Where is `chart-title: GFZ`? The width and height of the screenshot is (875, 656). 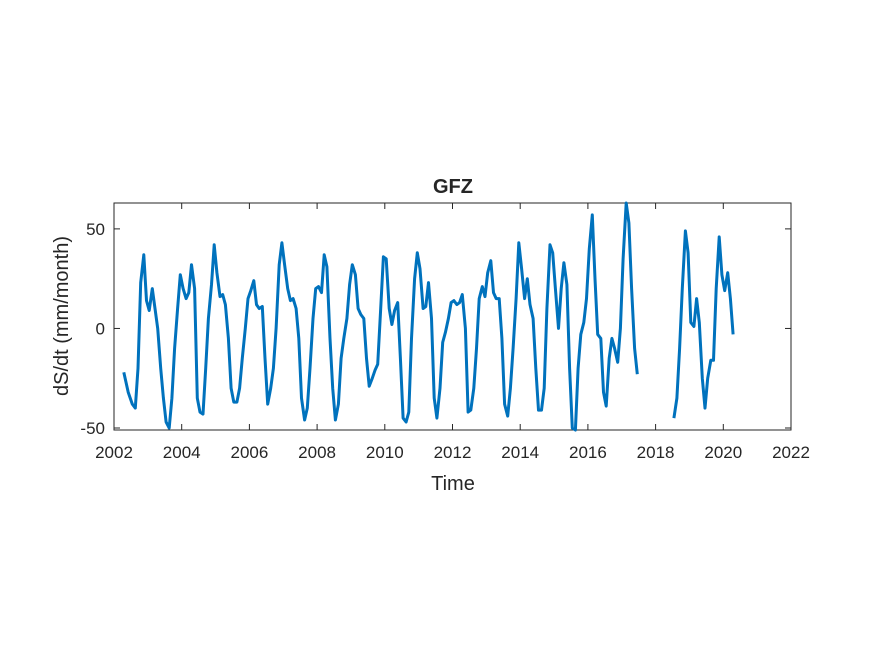
chart-title: GFZ is located at coordinates (453, 187).